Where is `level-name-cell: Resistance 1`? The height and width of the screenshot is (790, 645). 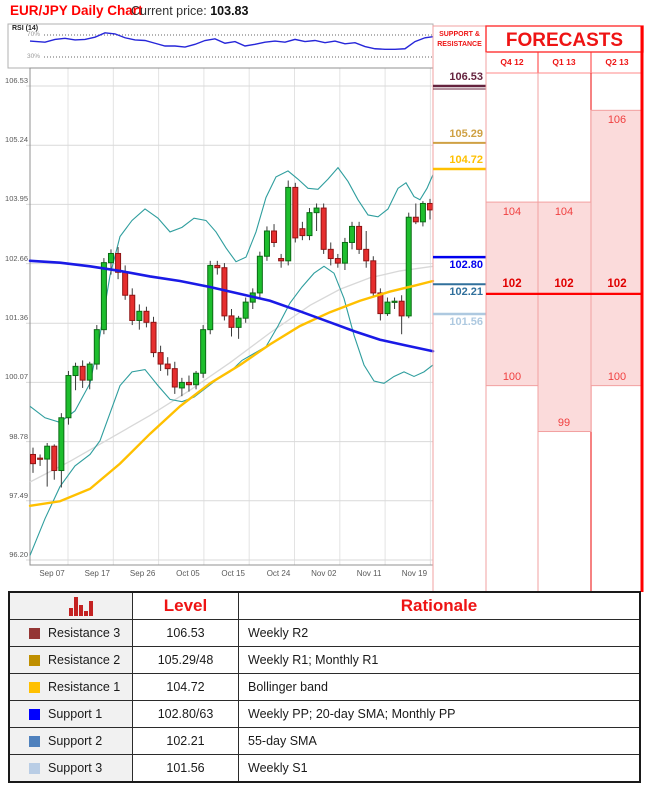
level-name-cell: Resistance 1 is located at coordinates (71, 687).